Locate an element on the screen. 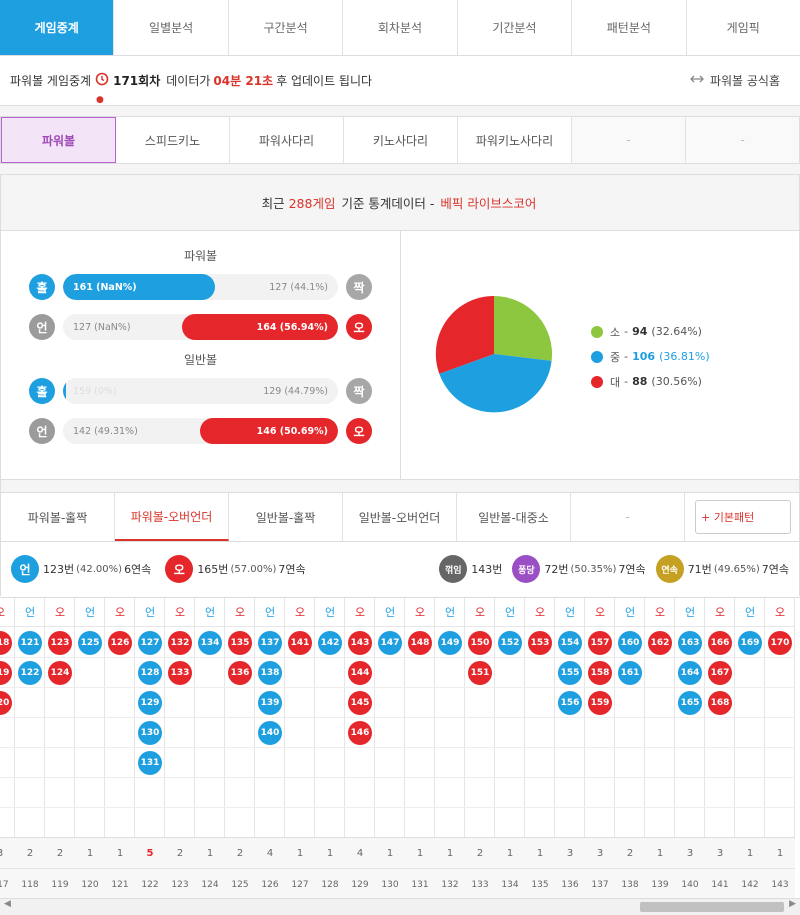 The width and height of the screenshot is (800, 915). game-tab-powerkenoladder: 파워키노사다리 is located at coordinates (515, 140).